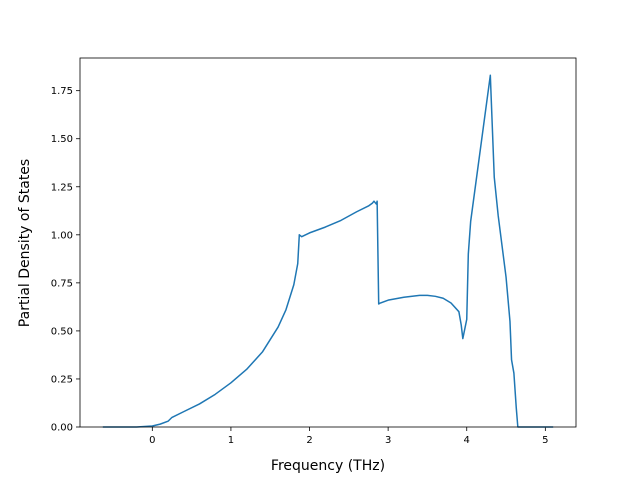  What do you see at coordinates (231, 440) in the screenshot?
I see `x-tick-label: 1` at bounding box center [231, 440].